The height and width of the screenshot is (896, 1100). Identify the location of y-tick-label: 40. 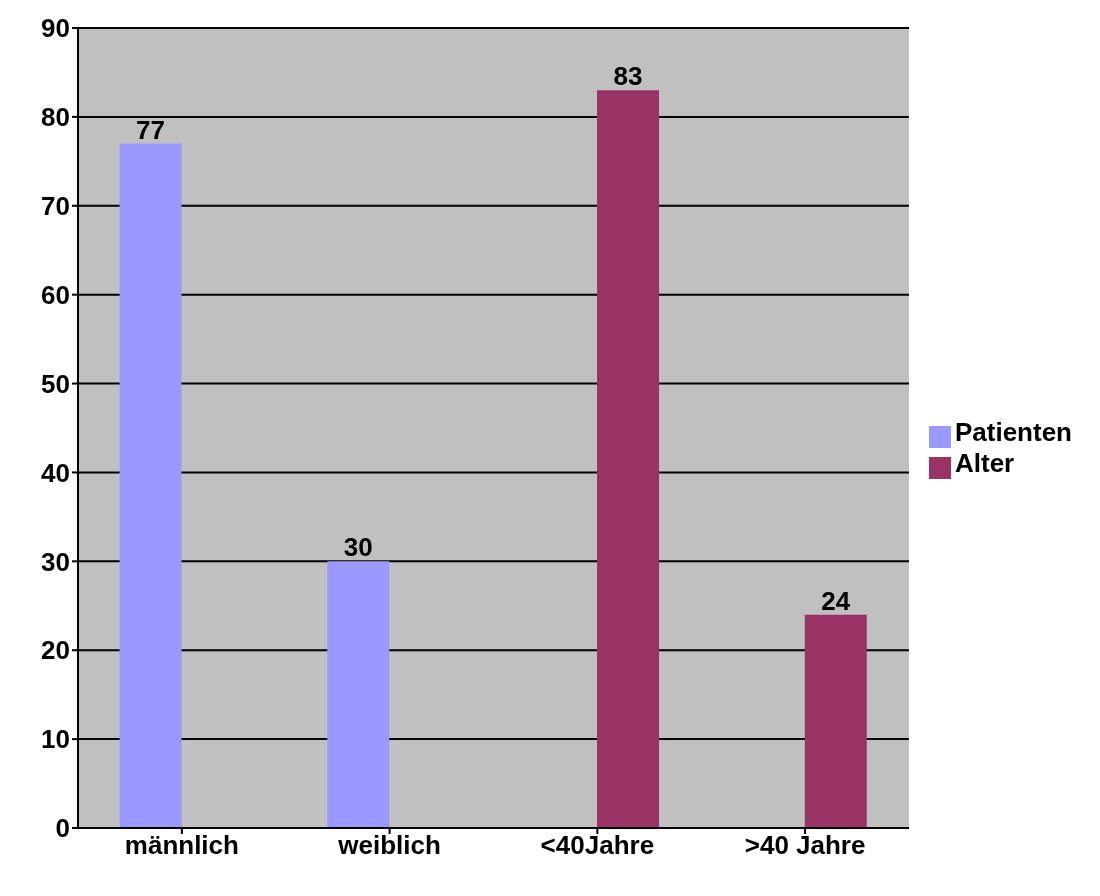
(55, 472).